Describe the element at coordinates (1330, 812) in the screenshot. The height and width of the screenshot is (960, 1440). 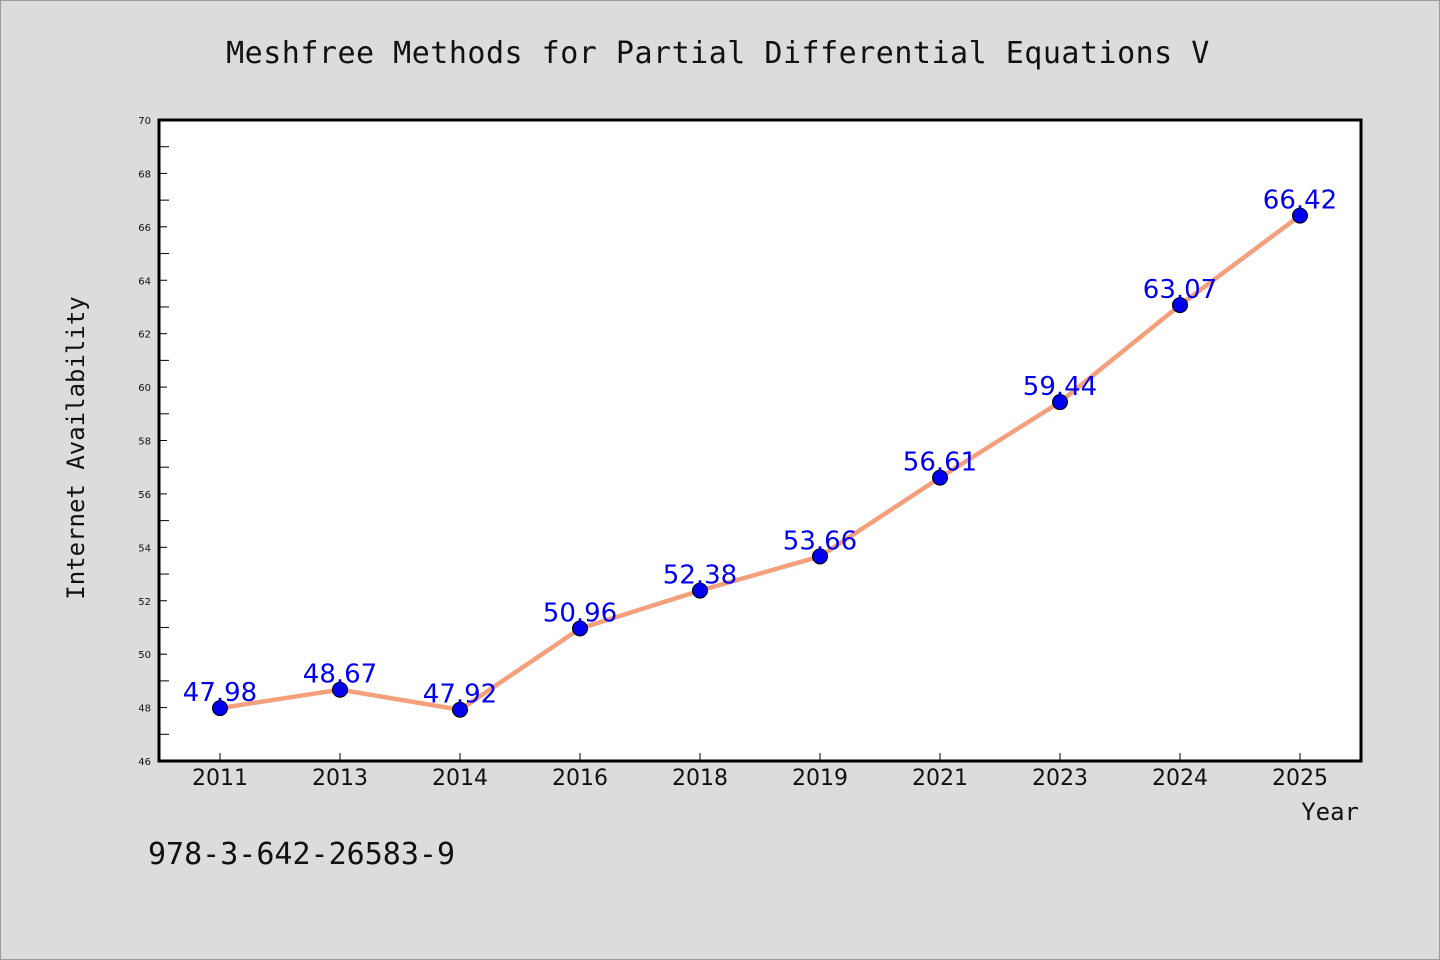
I see `x-axis-label: Year` at that location.